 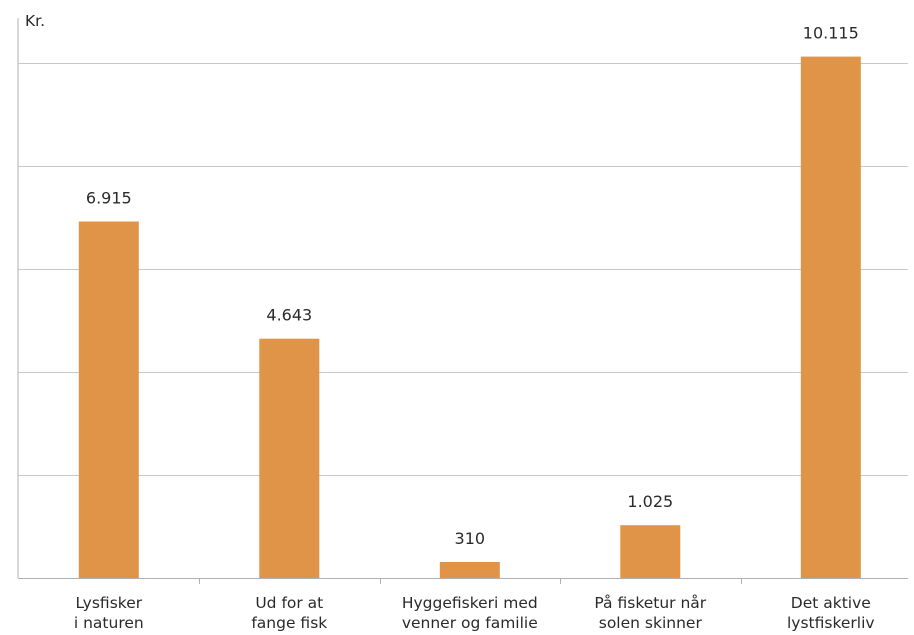 What do you see at coordinates (650, 501) in the screenshot?
I see `bar-value-label: 1.025` at bounding box center [650, 501].